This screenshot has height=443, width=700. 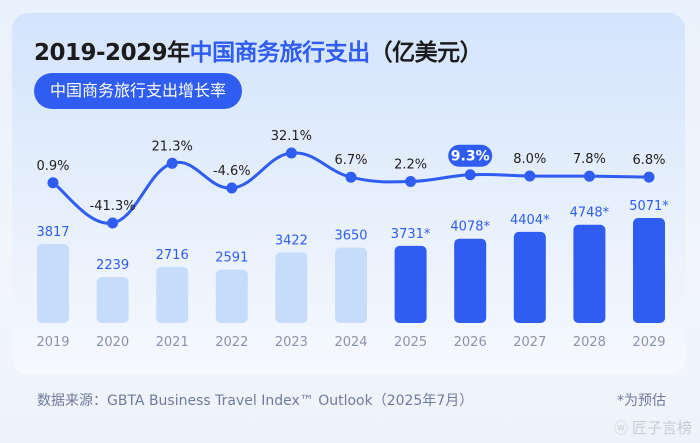 What do you see at coordinates (291, 287) in the screenshot?
I see `bar-2023` at bounding box center [291, 287].